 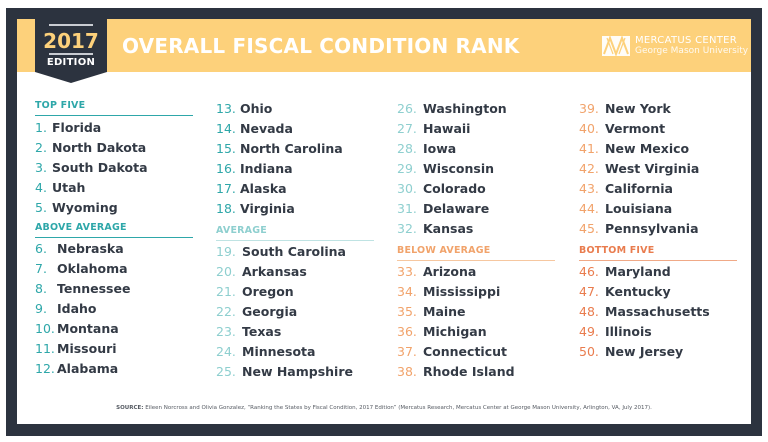 I want to click on state-name: Ohio, so click(x=256, y=108).